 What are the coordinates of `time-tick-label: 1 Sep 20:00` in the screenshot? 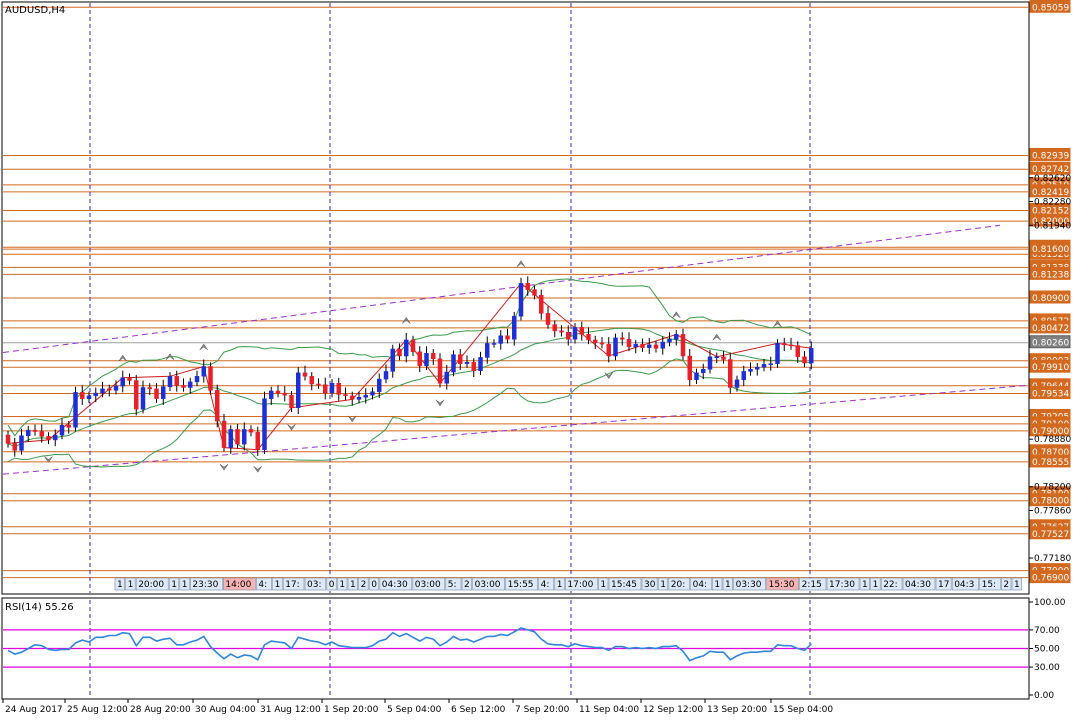 It's located at (351, 710).